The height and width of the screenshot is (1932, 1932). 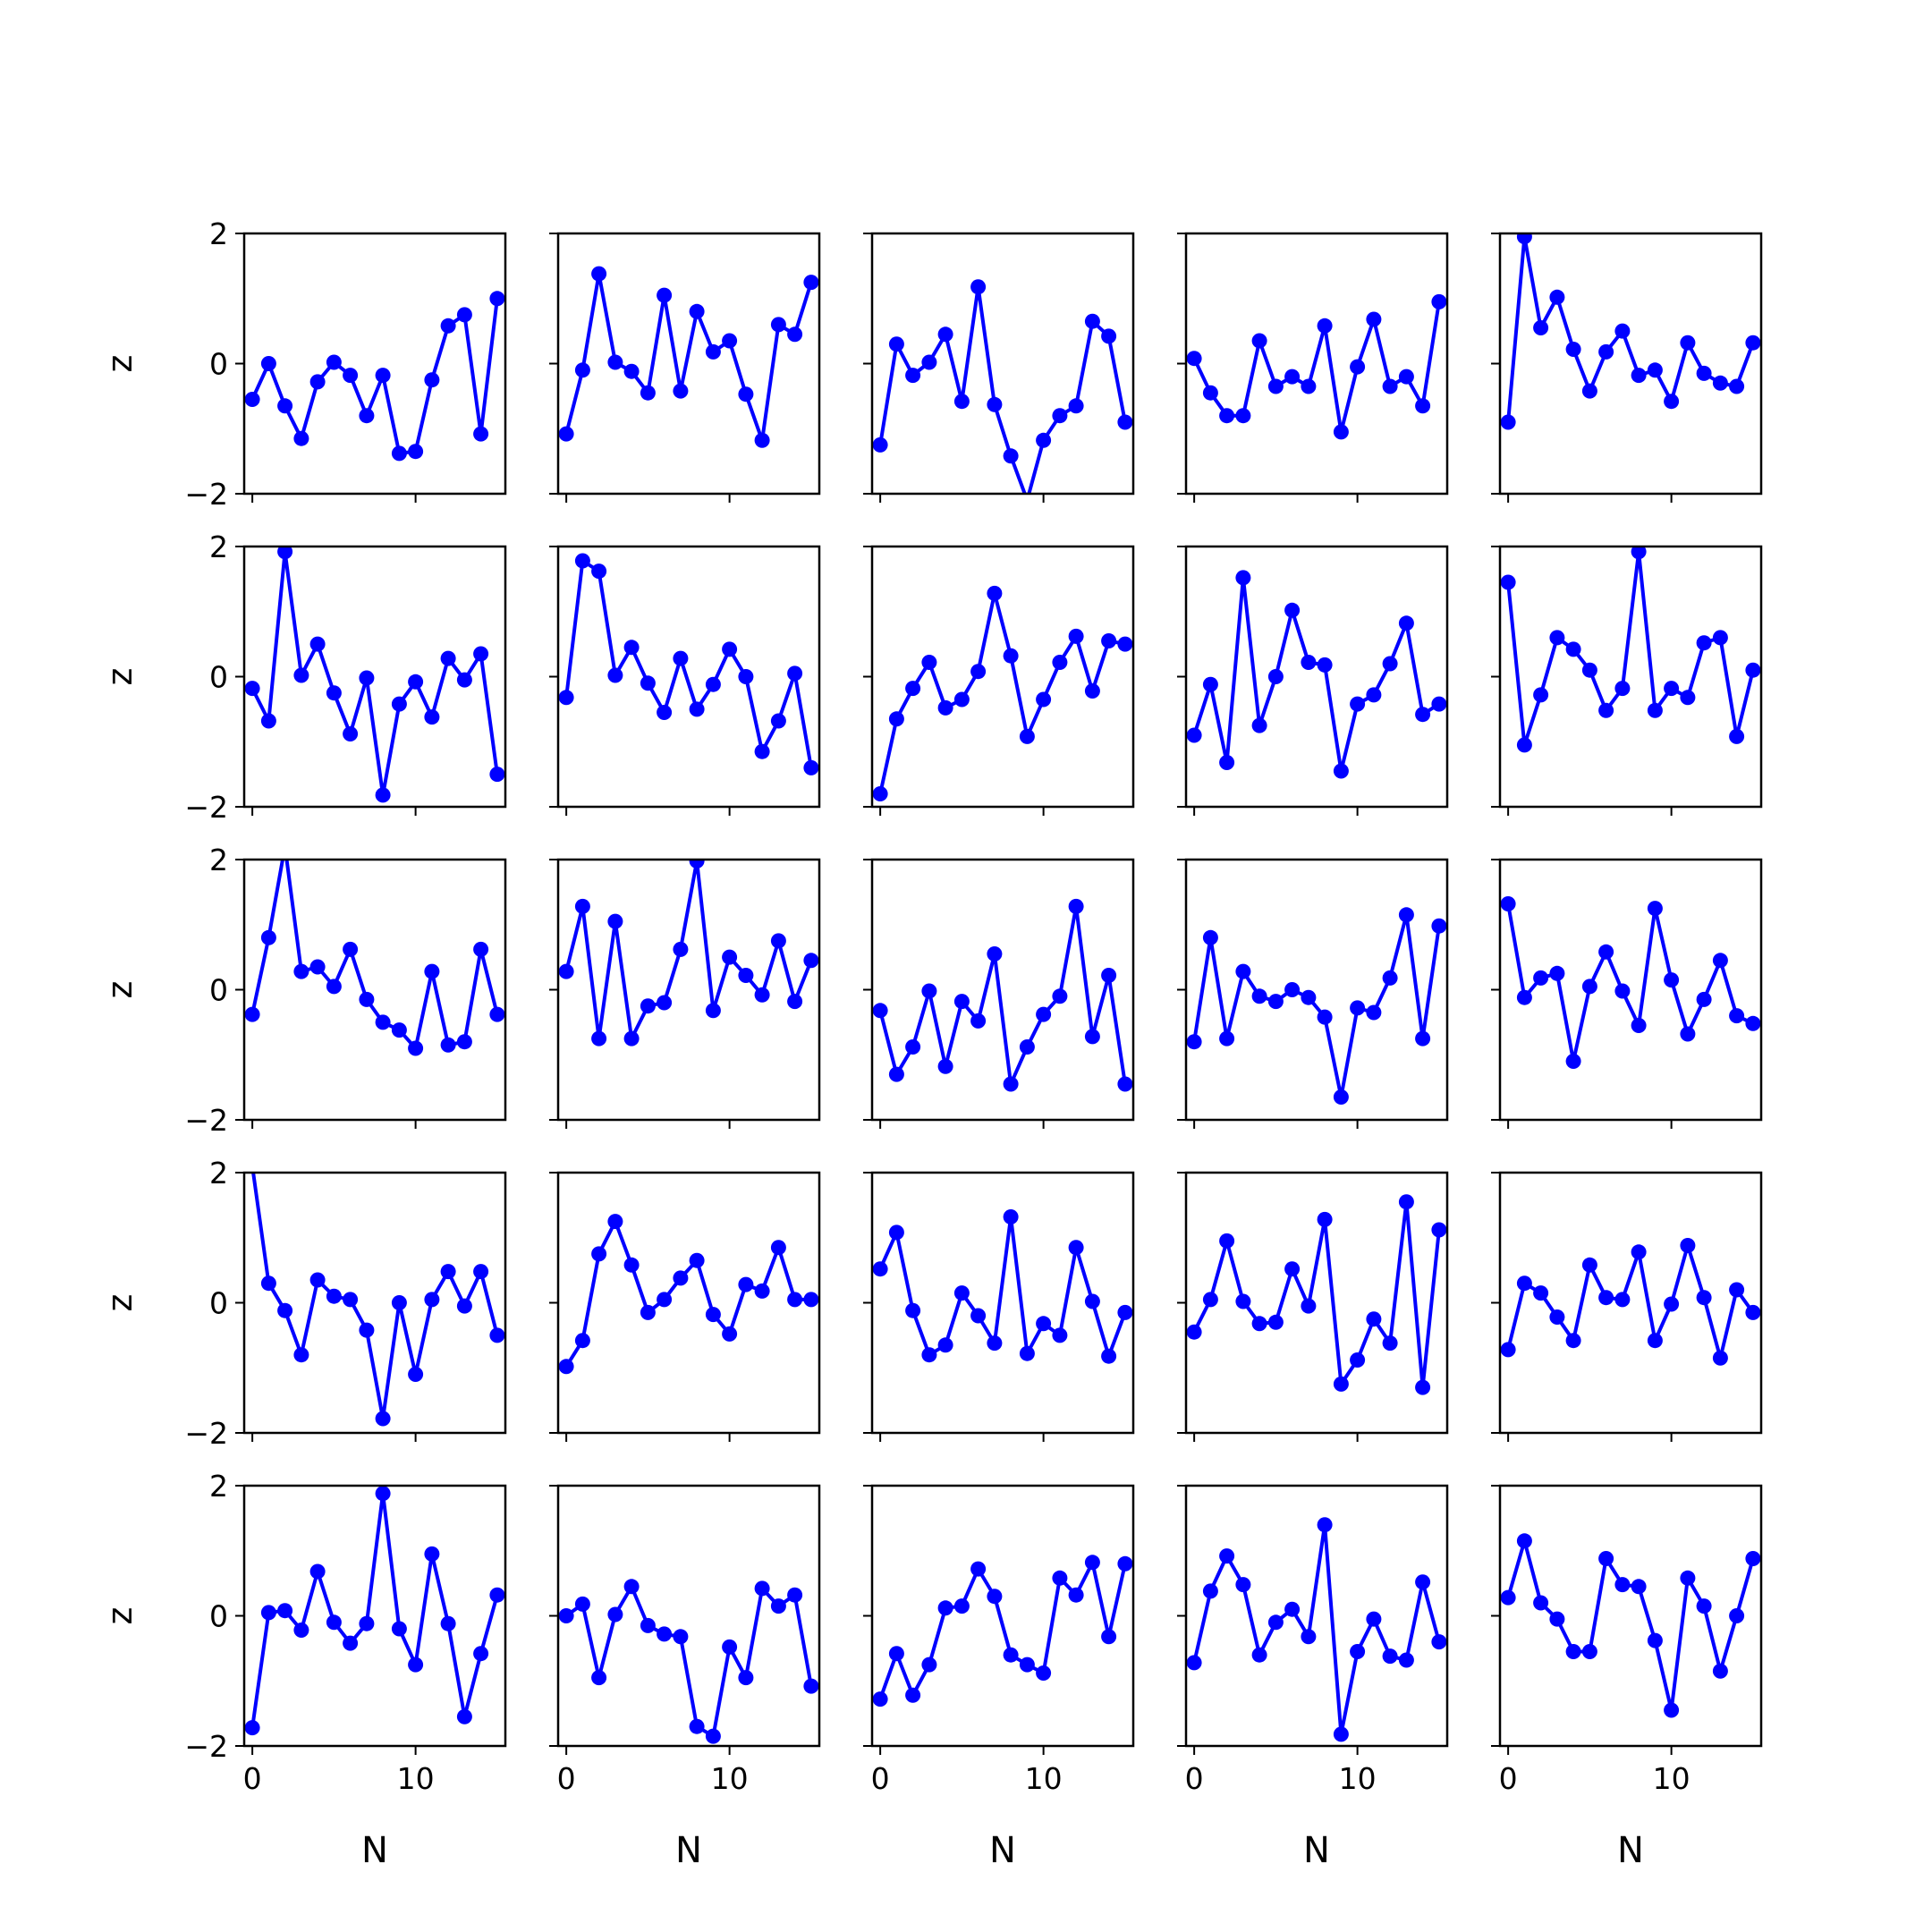 I want to click on x-axis-label: N, so click(x=1002, y=1850).